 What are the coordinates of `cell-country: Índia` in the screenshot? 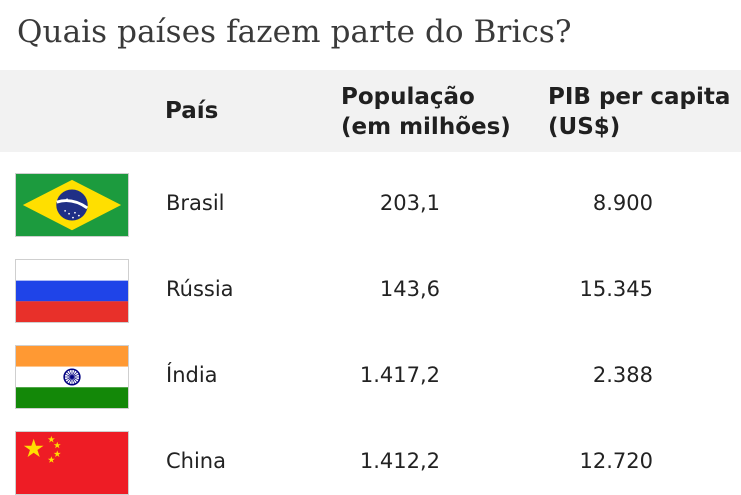 It's located at (192, 375).